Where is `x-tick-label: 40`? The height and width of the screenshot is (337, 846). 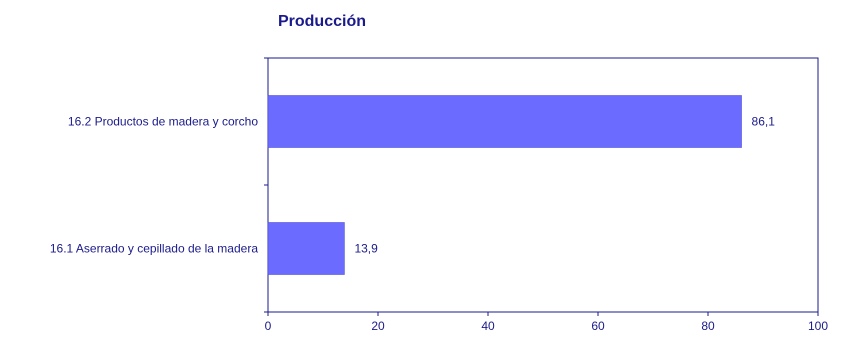
x-tick-label: 40 is located at coordinates (488, 326).